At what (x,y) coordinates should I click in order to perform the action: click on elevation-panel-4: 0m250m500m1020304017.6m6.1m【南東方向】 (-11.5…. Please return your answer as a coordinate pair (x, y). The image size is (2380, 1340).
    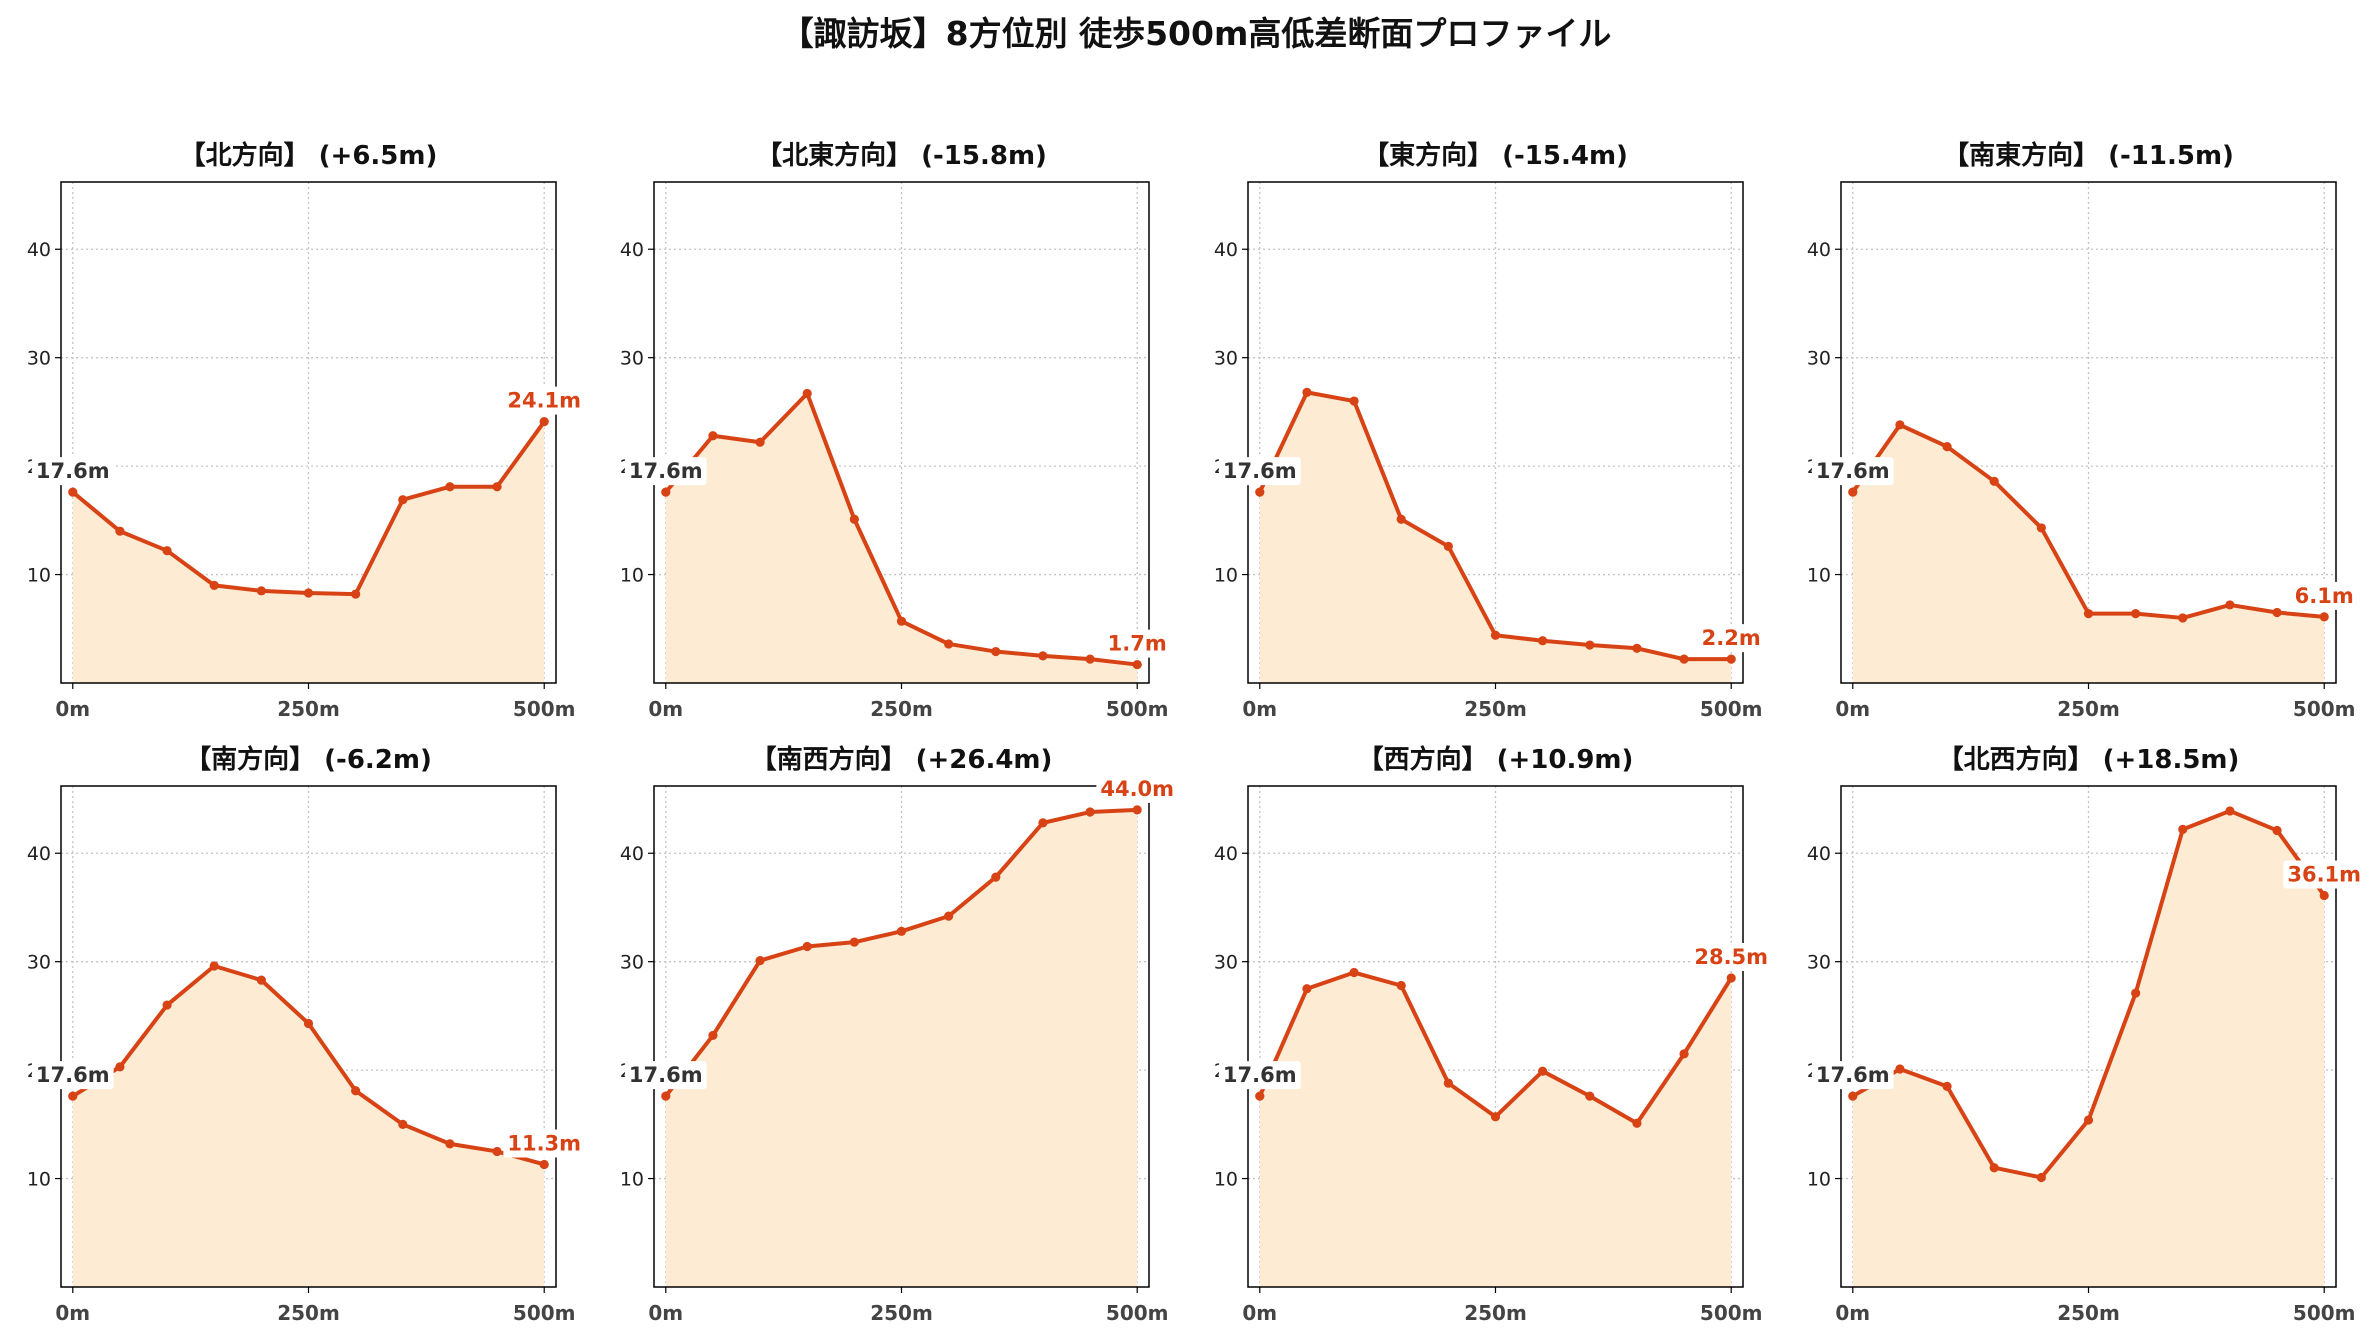
    Looking at the image, I should click on (2082, 430).